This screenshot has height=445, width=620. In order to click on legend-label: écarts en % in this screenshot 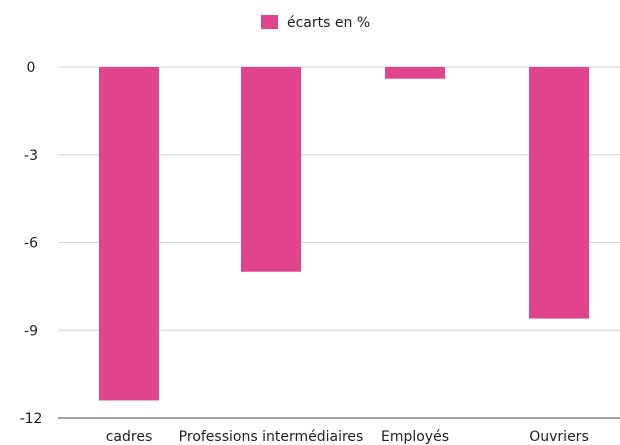, I will do `click(328, 23)`.